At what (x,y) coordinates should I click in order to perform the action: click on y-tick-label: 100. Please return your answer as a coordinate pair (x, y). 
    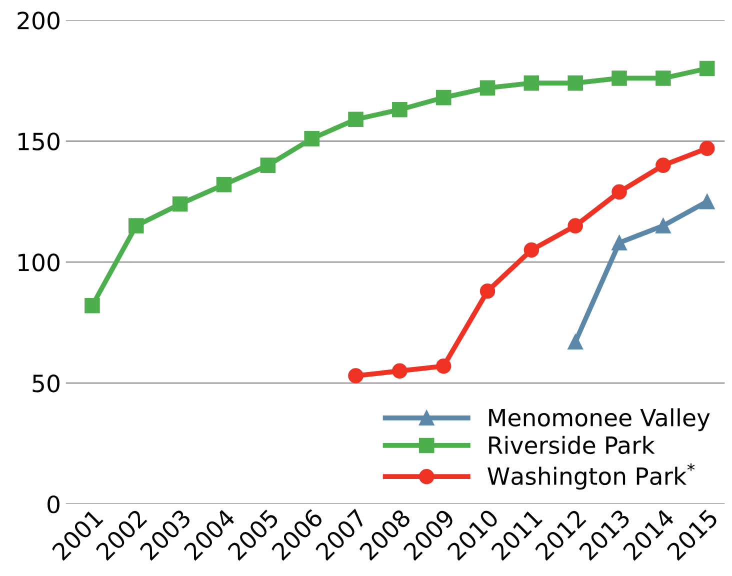
    Looking at the image, I should click on (39, 263).